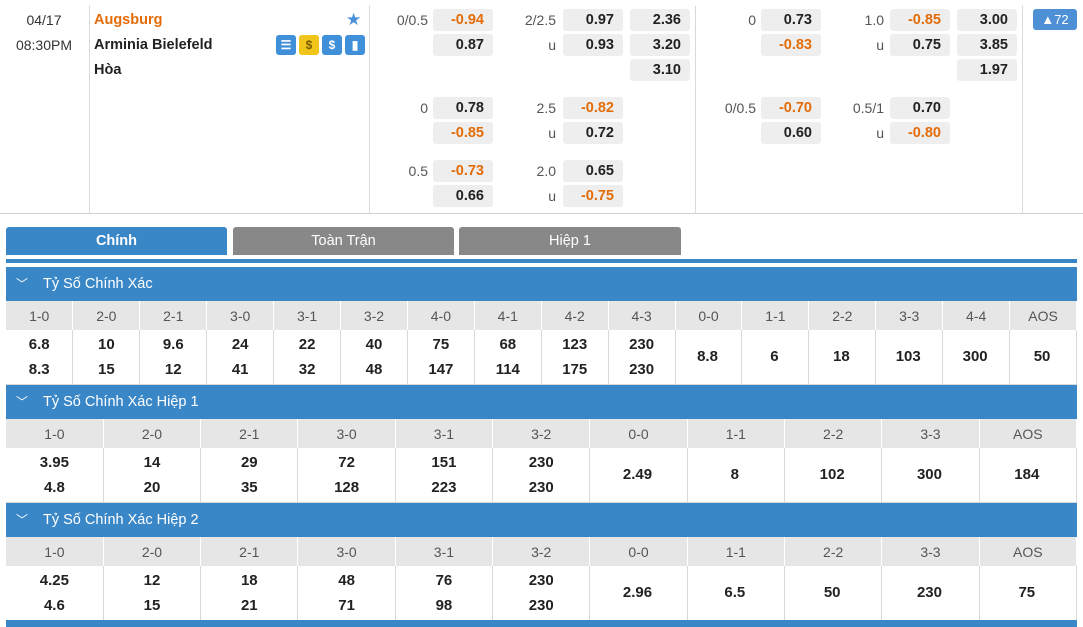 Image resolution: width=1083 pixels, height=627 pixels. Describe the element at coordinates (55, 593) in the screenshot. I see `score-odds-cell: 4.25 4.6` at that location.